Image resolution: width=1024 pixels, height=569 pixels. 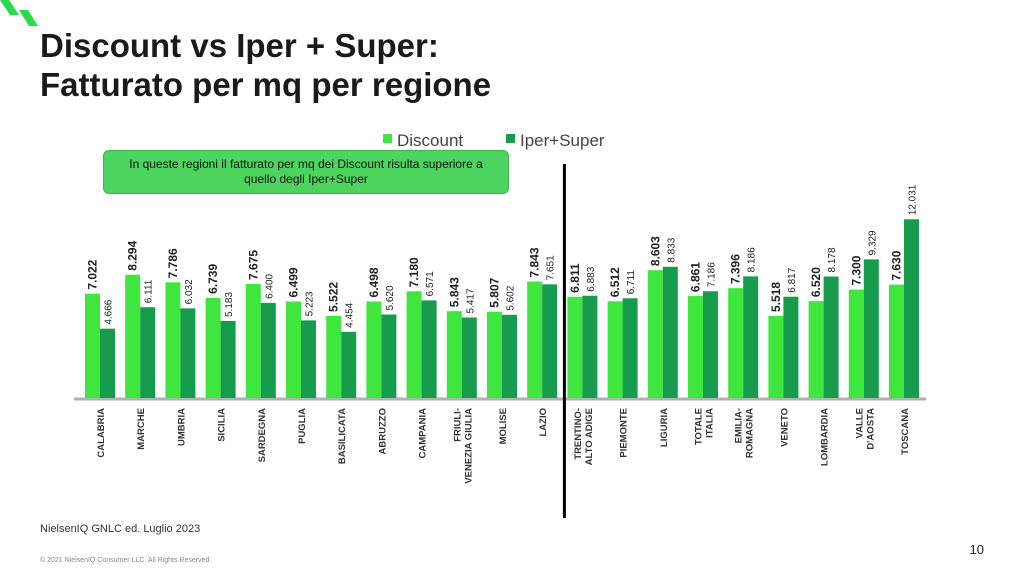 What do you see at coordinates (913, 199) in the screenshot?
I see `data-label: 12.031` at bounding box center [913, 199].